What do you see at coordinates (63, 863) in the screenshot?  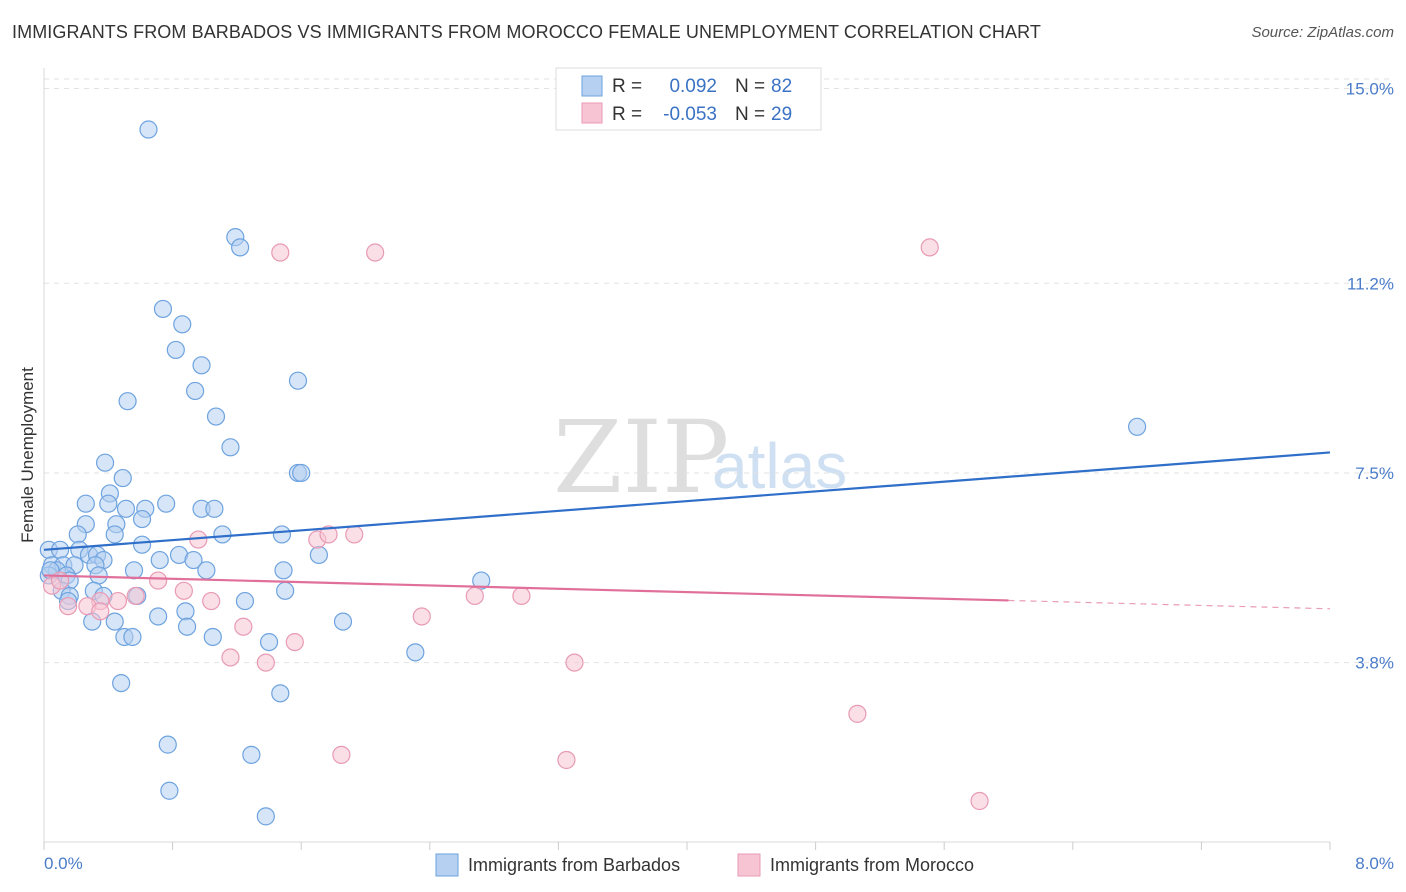 I see `x-tick-label-min: 0.0%` at bounding box center [63, 863].